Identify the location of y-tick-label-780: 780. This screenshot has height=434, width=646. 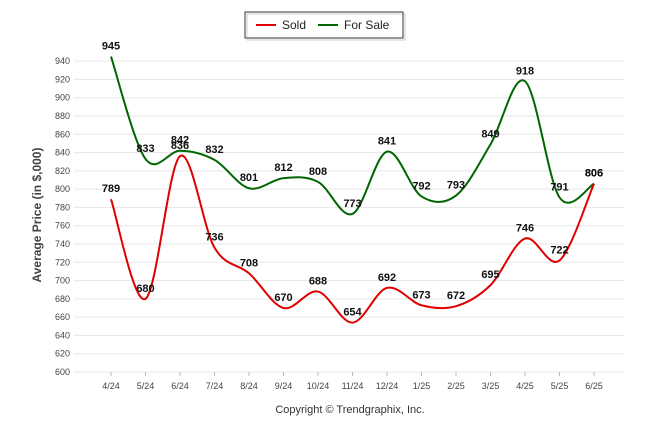
(62, 207).